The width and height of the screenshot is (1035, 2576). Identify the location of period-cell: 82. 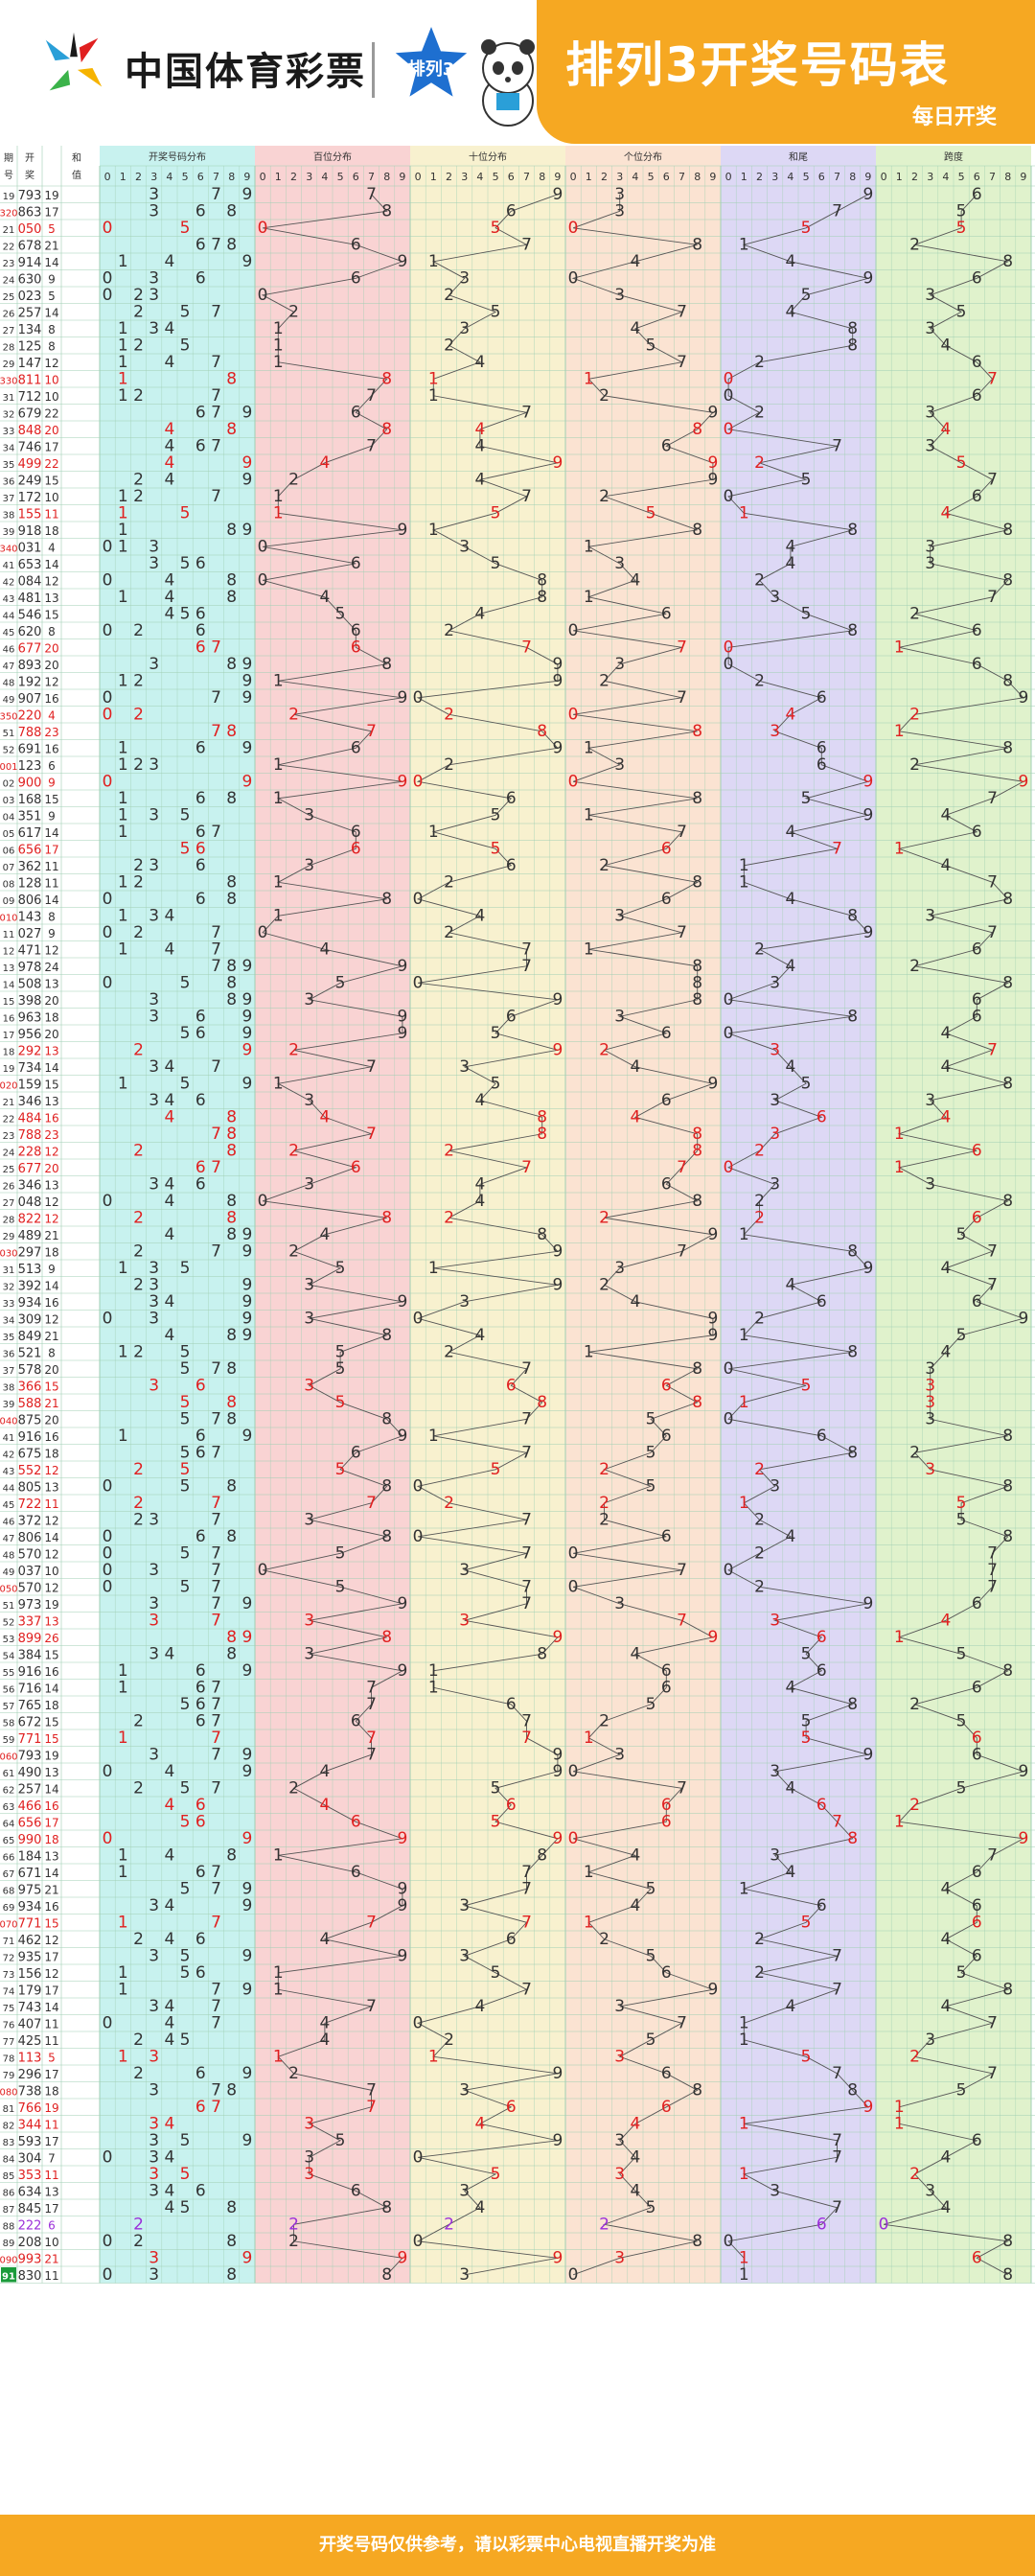
(9, 2126).